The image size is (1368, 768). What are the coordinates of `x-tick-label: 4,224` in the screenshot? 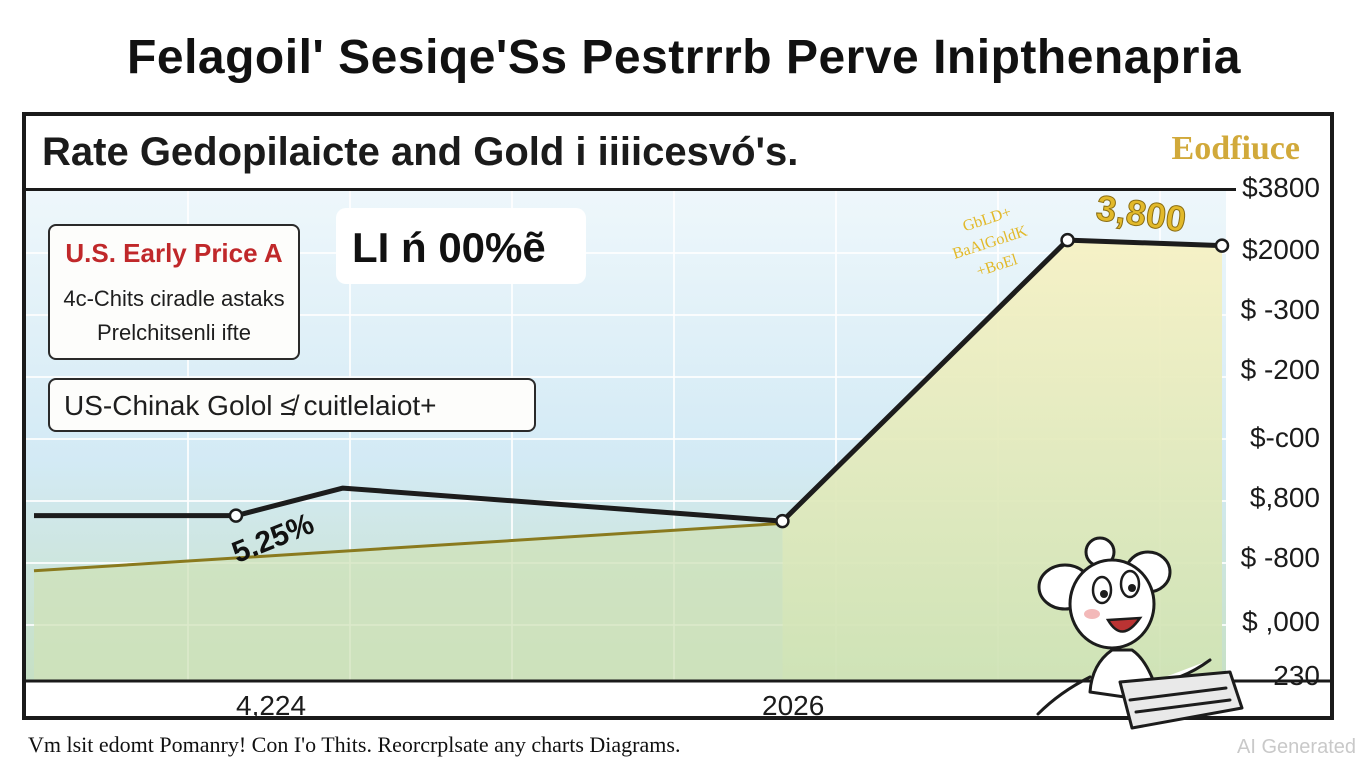 It's located at (271, 705).